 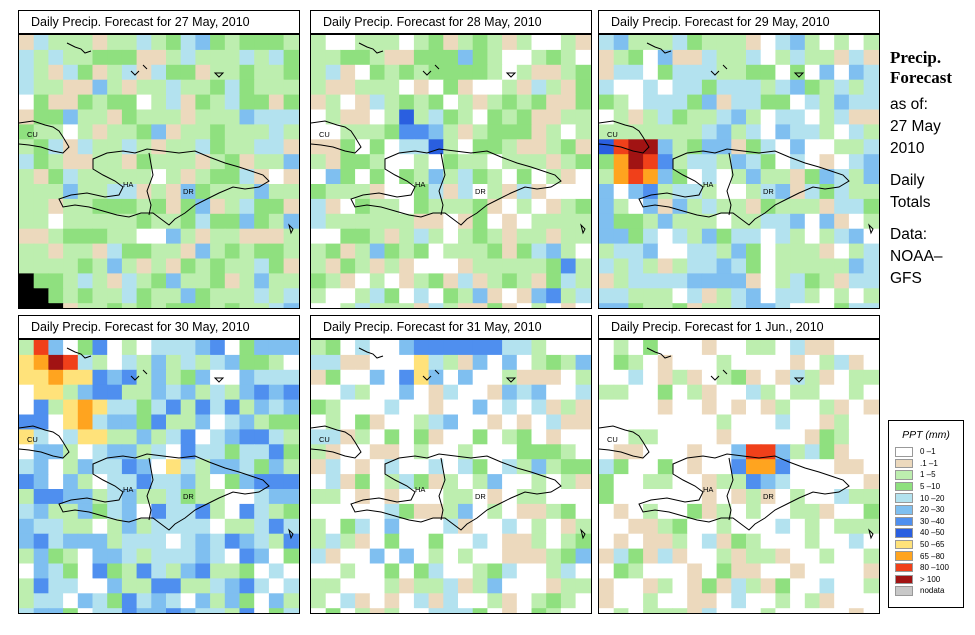 What do you see at coordinates (156, 138) in the screenshot?
I see `coastline-outline` at bounding box center [156, 138].